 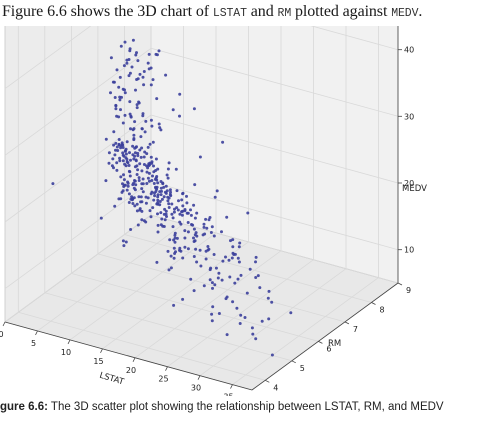 I want to click on z-axis-label: MEDV, so click(x=414, y=189).